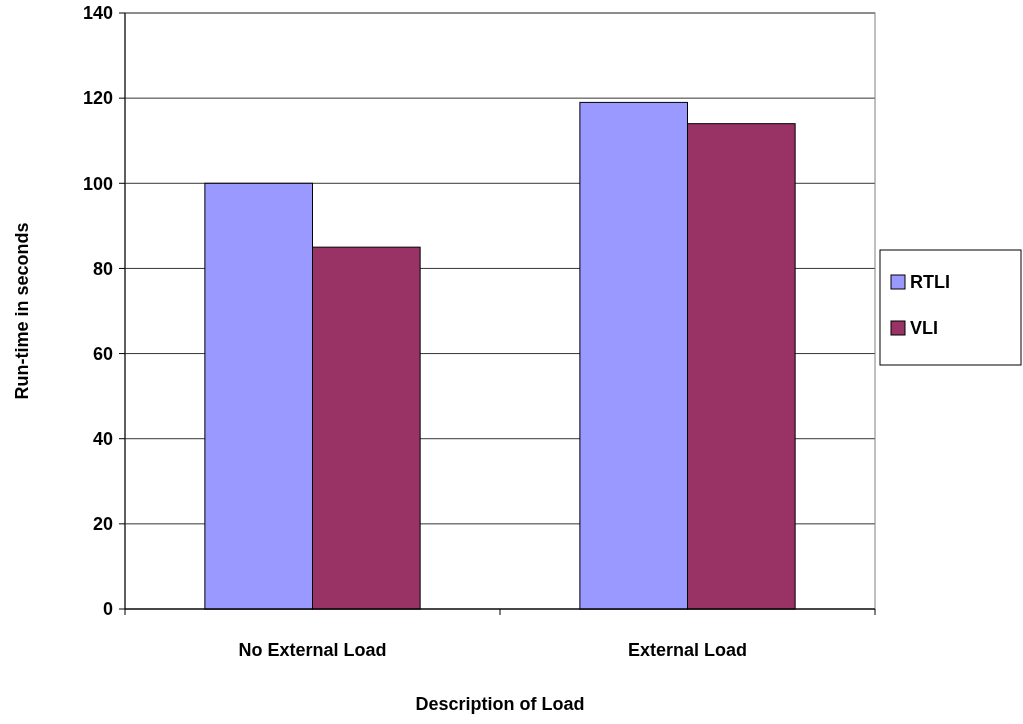 The height and width of the screenshot is (724, 1023). Describe the element at coordinates (687, 650) in the screenshot. I see `x-tick-label: External Load` at that location.